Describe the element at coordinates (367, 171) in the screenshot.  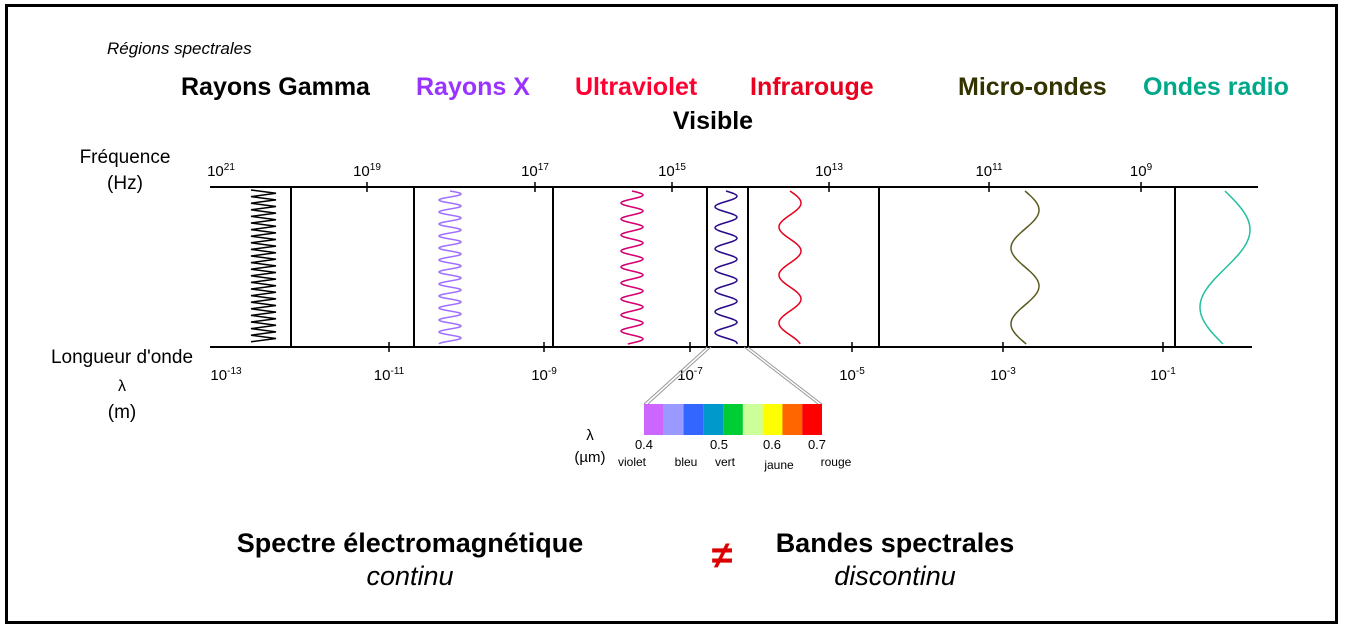
I see `freq-tick-label: 1019` at that location.